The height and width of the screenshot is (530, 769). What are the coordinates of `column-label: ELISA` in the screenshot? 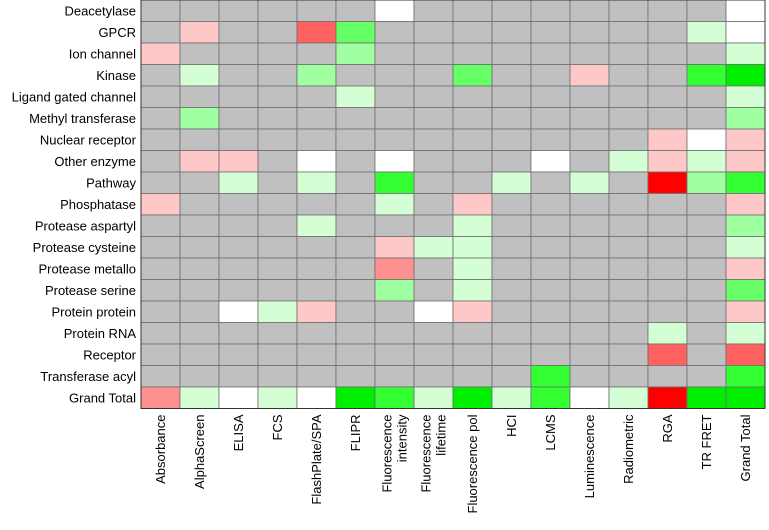 It's located at (238, 432).